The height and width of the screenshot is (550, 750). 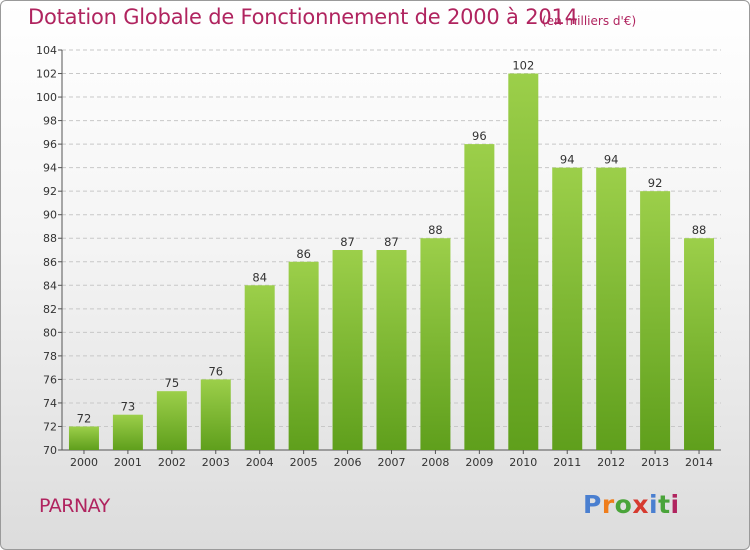 I want to click on x-tick-label: 2003, so click(x=216, y=462).